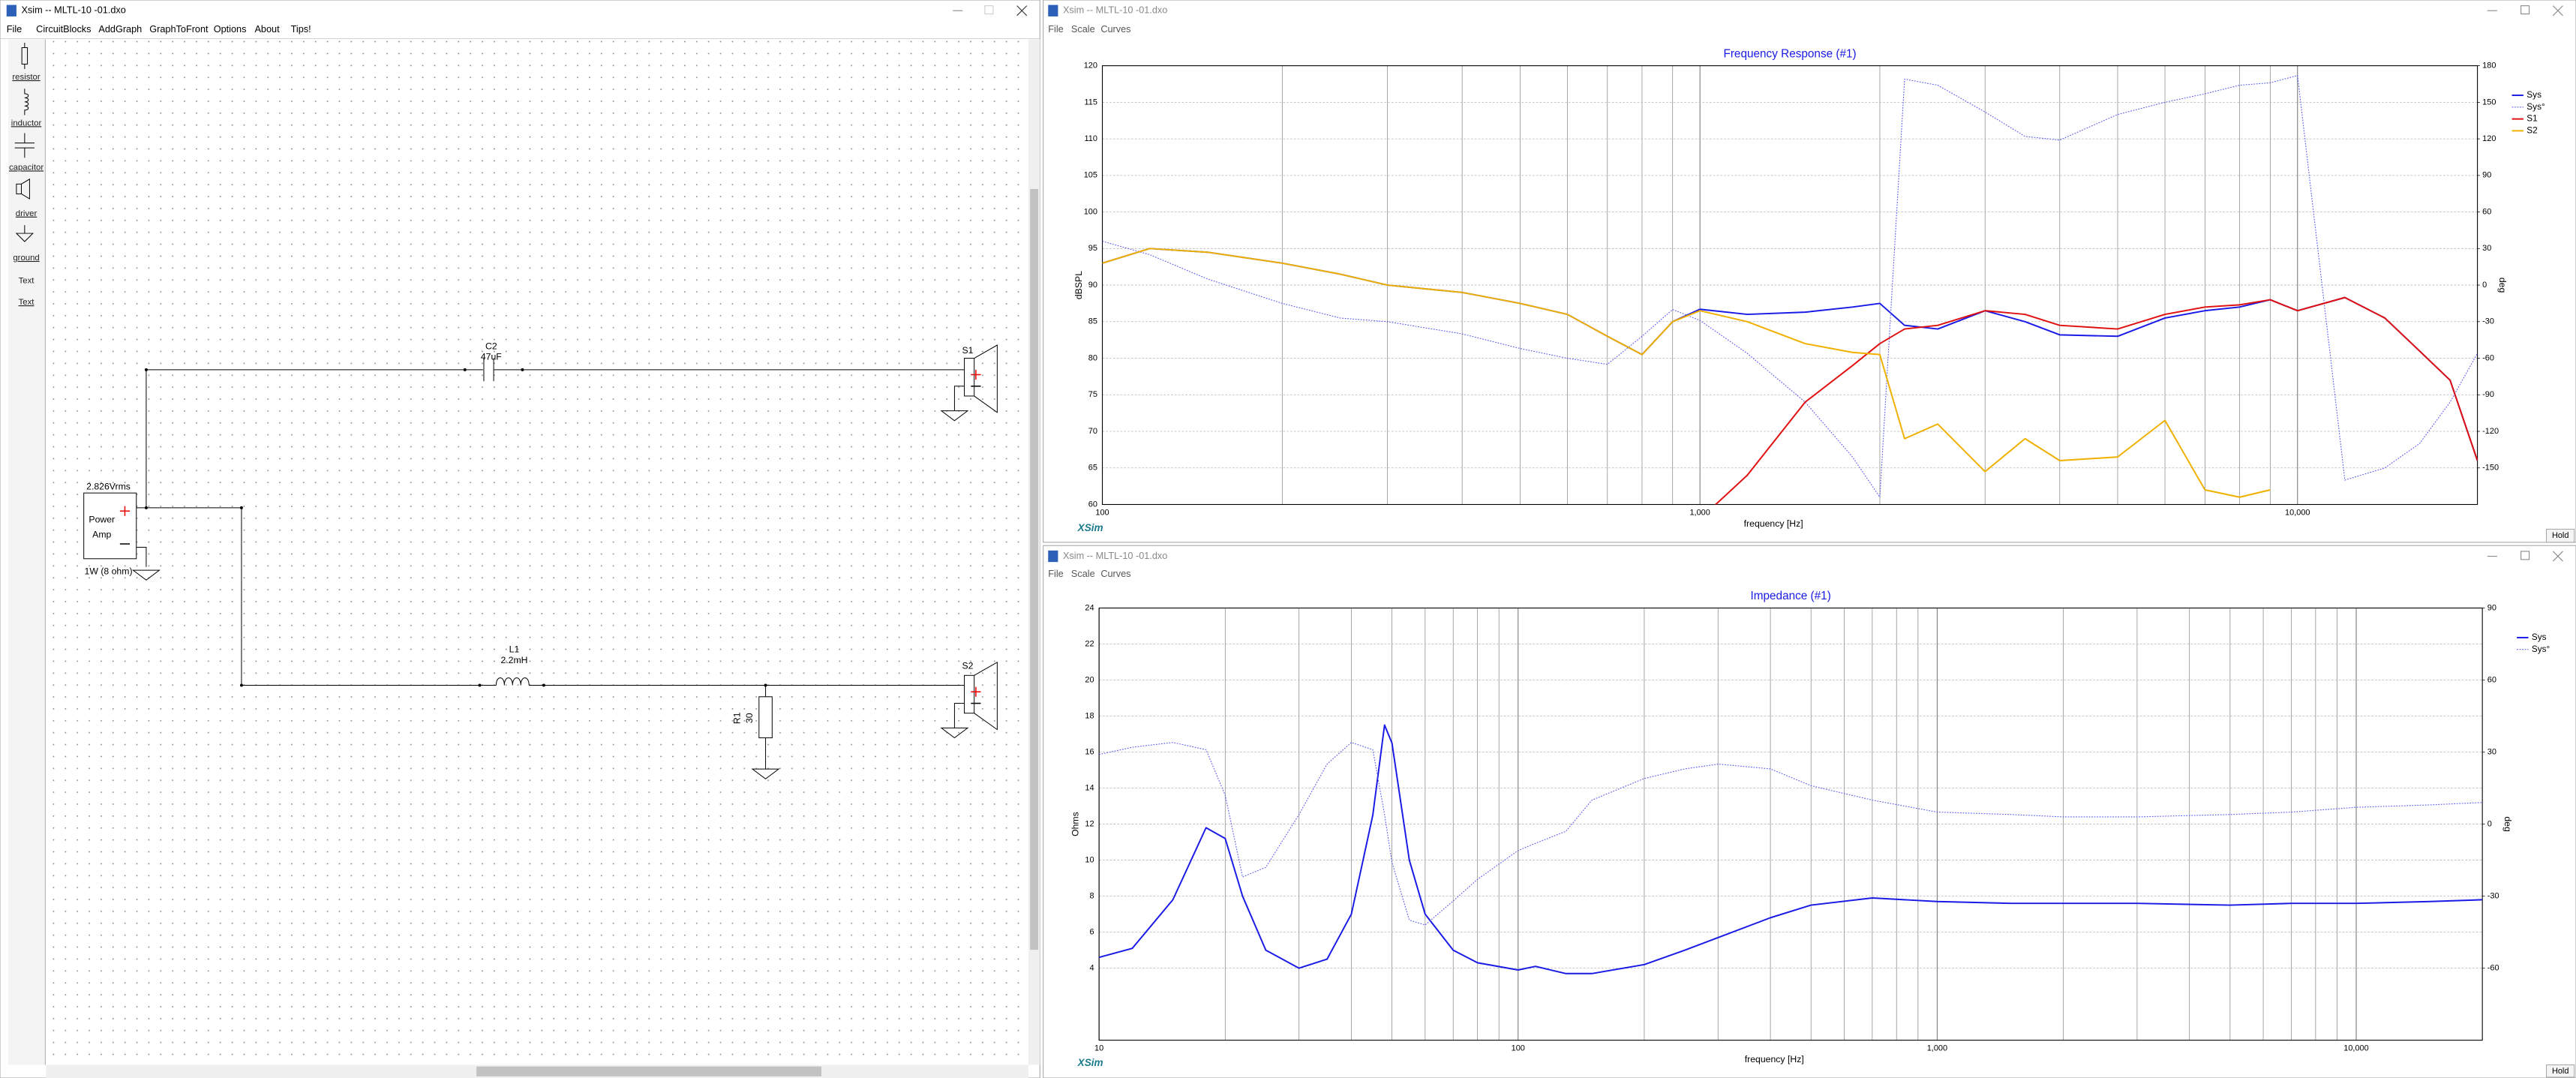 This screenshot has width=2576, height=1078. Describe the element at coordinates (967, 666) in the screenshot. I see `component-name: S2` at that location.